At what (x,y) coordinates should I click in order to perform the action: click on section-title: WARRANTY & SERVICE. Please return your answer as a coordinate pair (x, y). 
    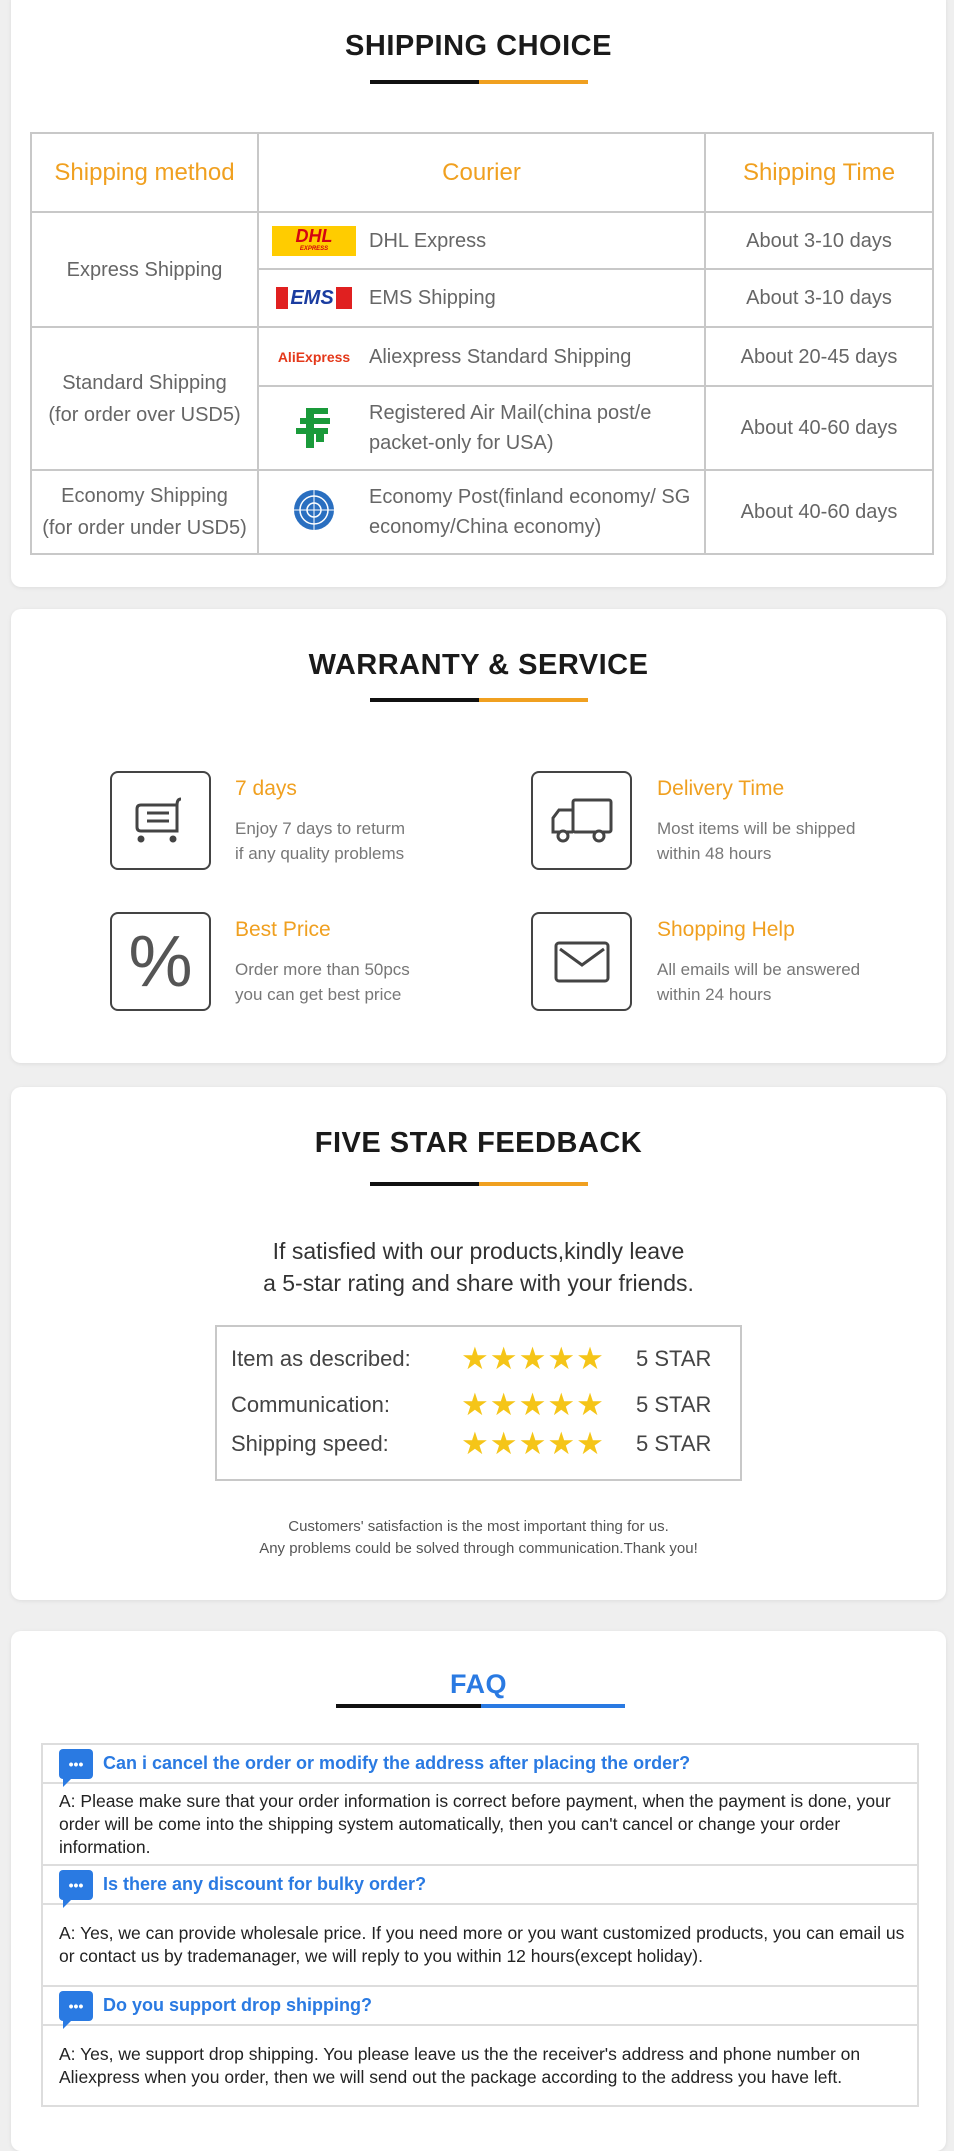
    Looking at the image, I should click on (478, 665).